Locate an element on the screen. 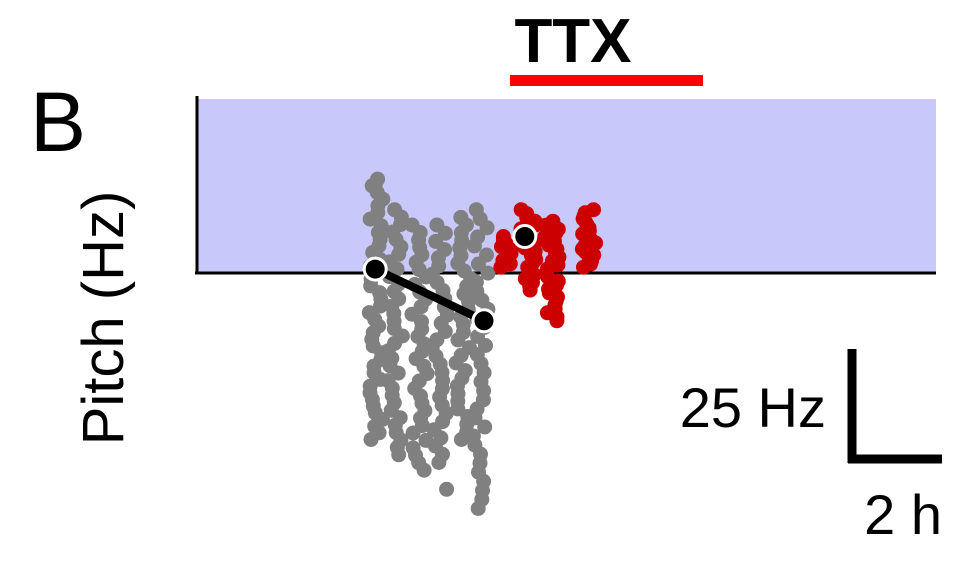  treatment-label: TTX is located at coordinates (572, 41).